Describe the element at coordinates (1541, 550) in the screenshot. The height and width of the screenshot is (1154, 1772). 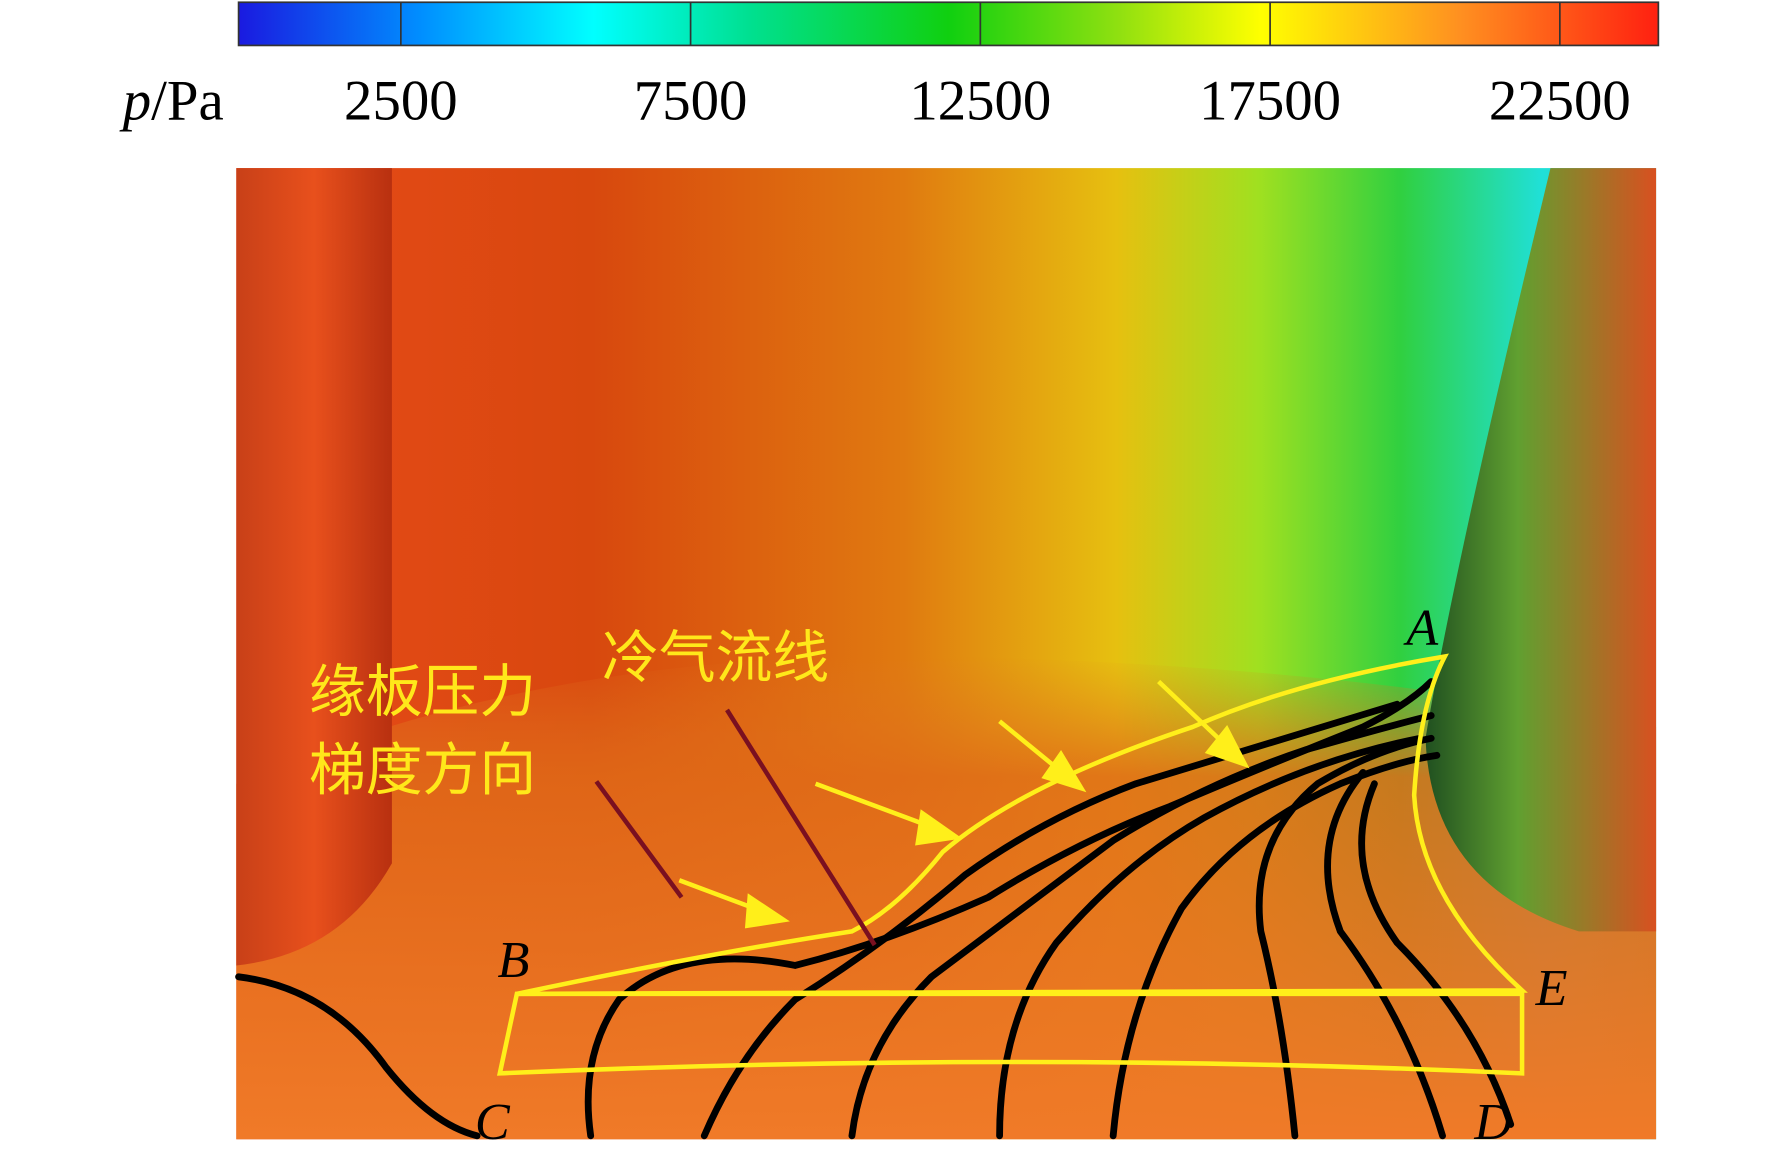
I see `right-blade` at that location.